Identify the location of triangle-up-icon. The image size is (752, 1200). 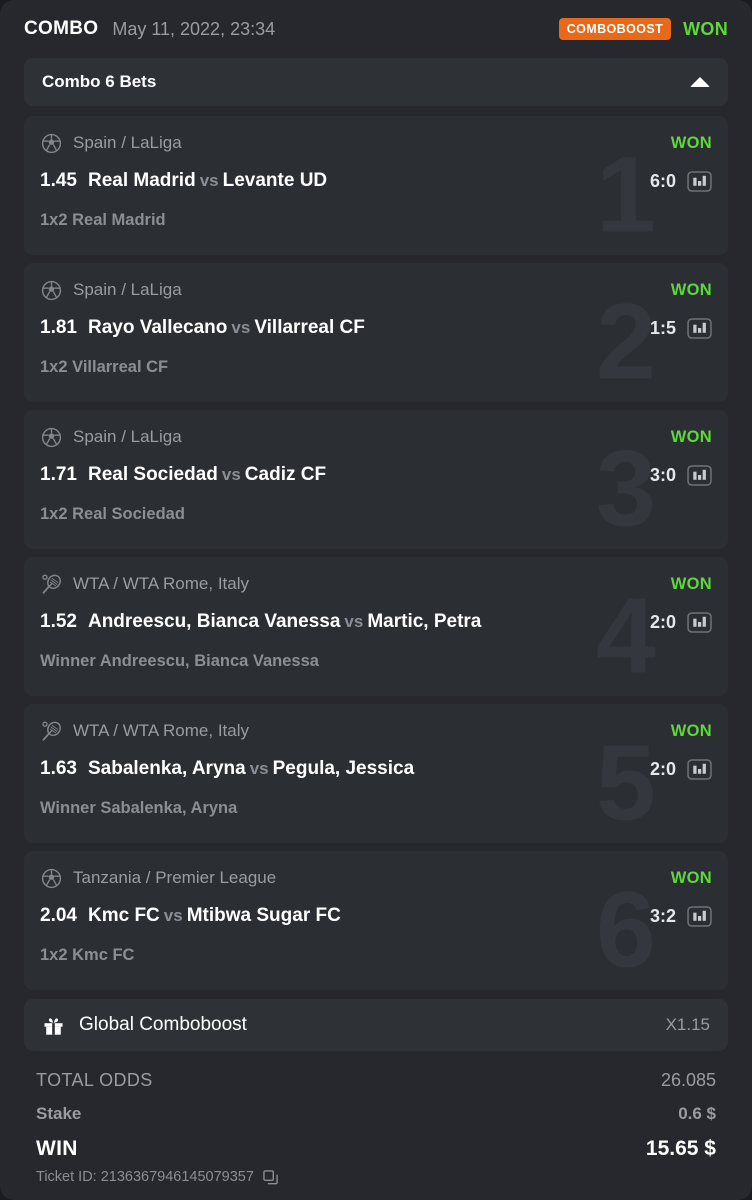
(700, 82).